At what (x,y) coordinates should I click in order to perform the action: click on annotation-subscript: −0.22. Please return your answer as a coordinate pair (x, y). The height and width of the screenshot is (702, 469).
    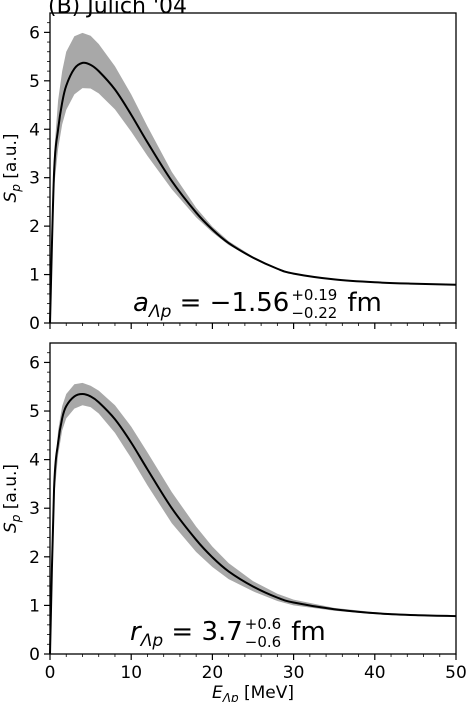
    Looking at the image, I should click on (314, 313).